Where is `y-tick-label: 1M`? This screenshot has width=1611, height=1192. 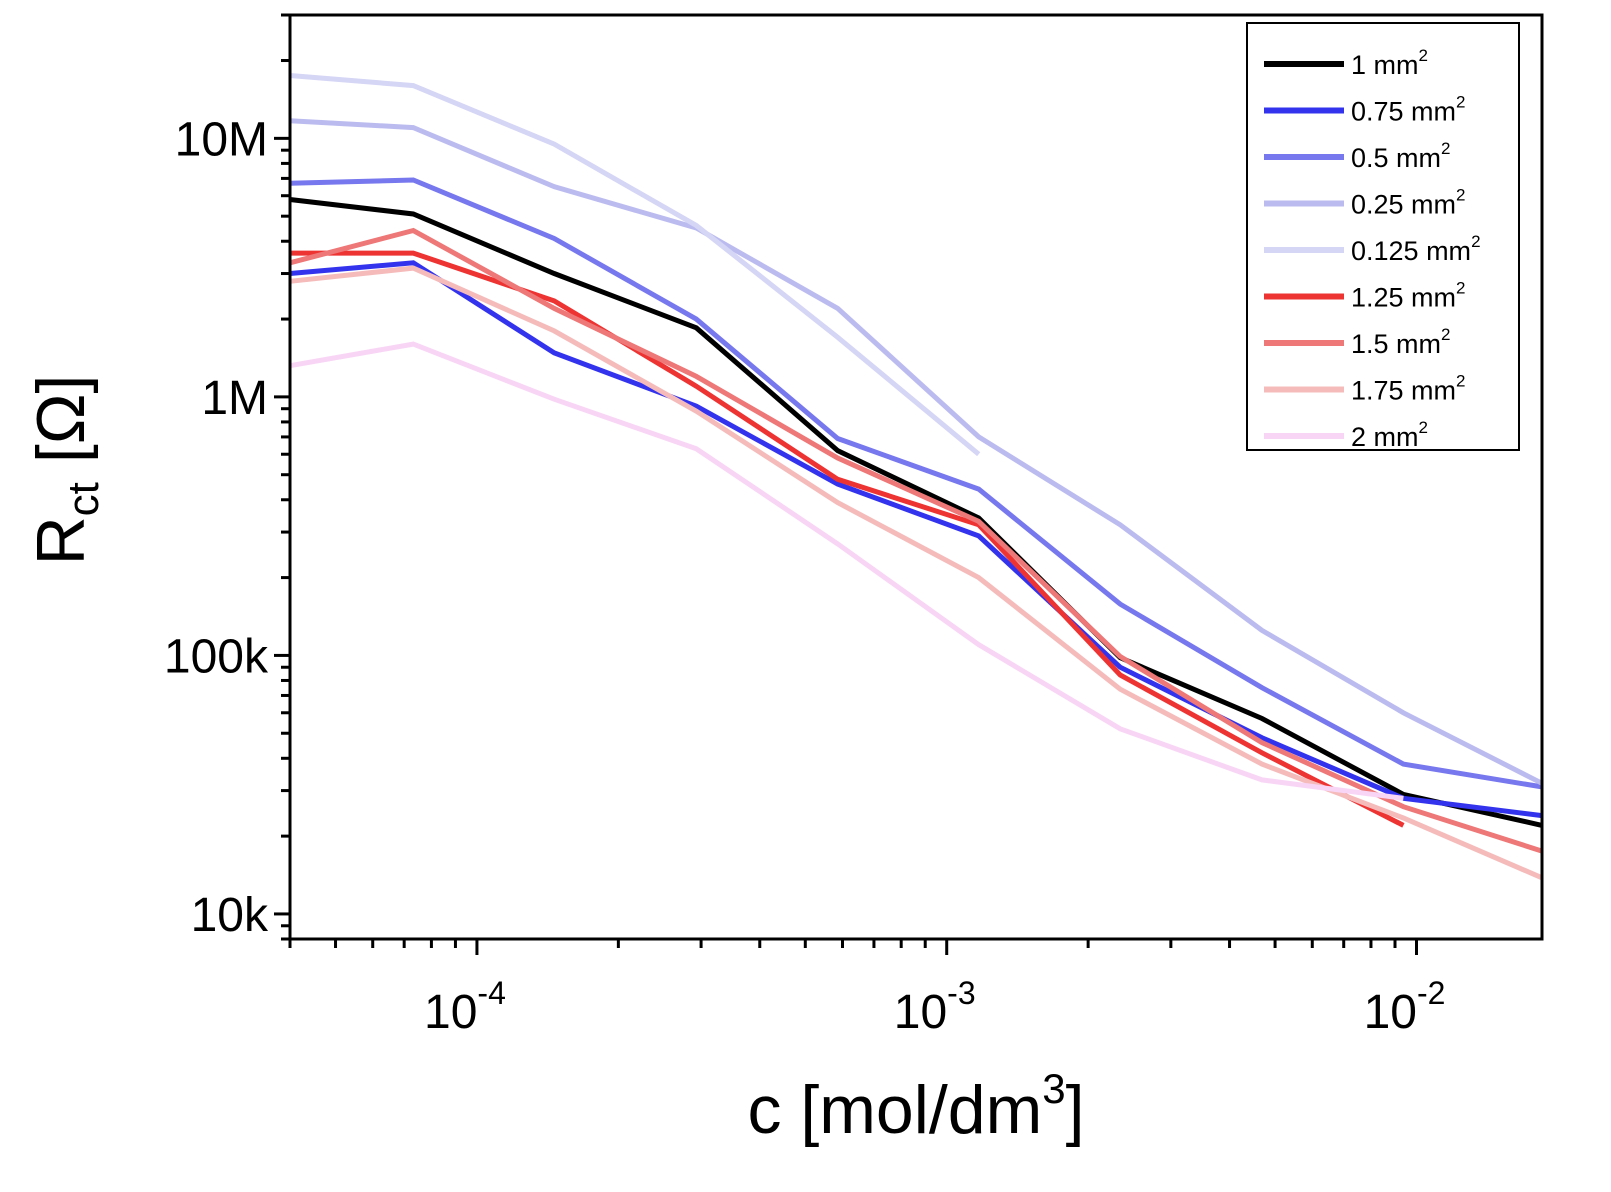
y-tick-label: 1M is located at coordinates (234, 398).